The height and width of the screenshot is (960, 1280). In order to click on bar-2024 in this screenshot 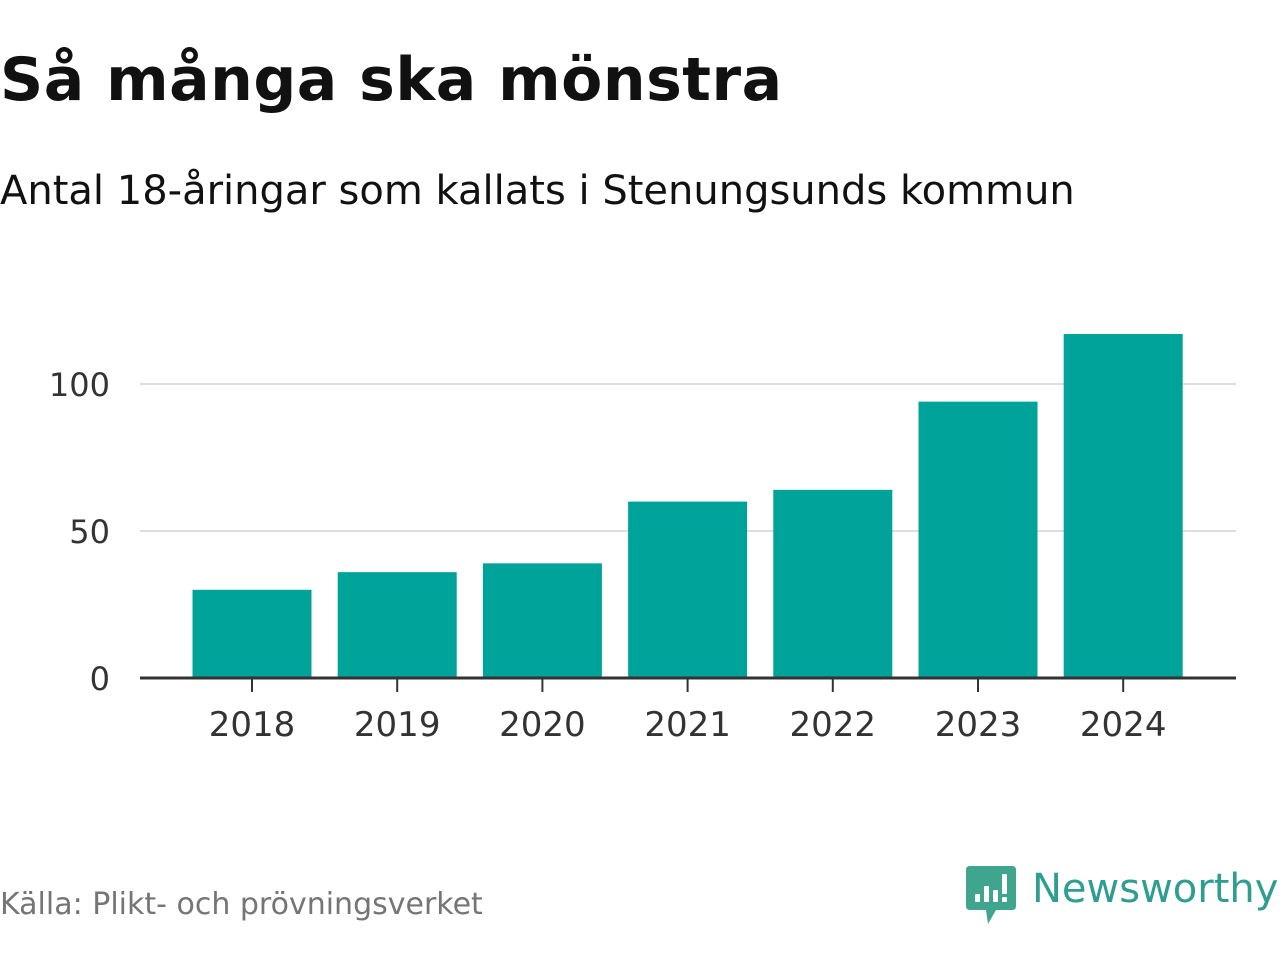, I will do `click(1123, 506)`.